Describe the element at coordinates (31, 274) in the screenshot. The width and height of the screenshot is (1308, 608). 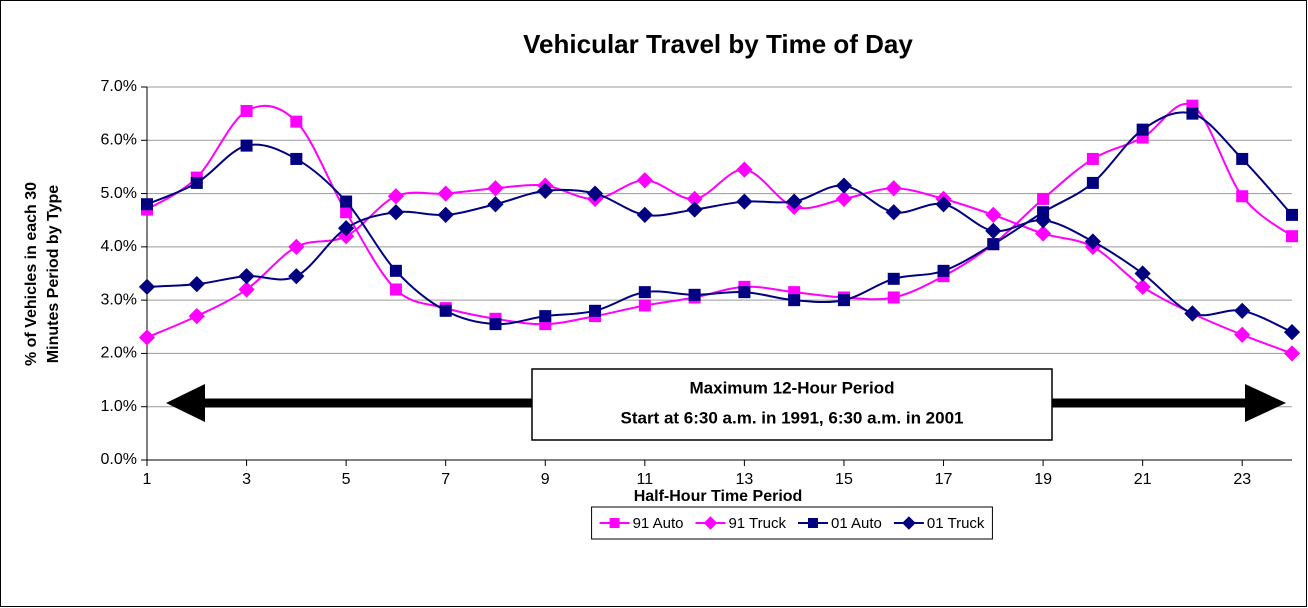
I see `y-axis-label: % of Vehicles in each 30` at that location.